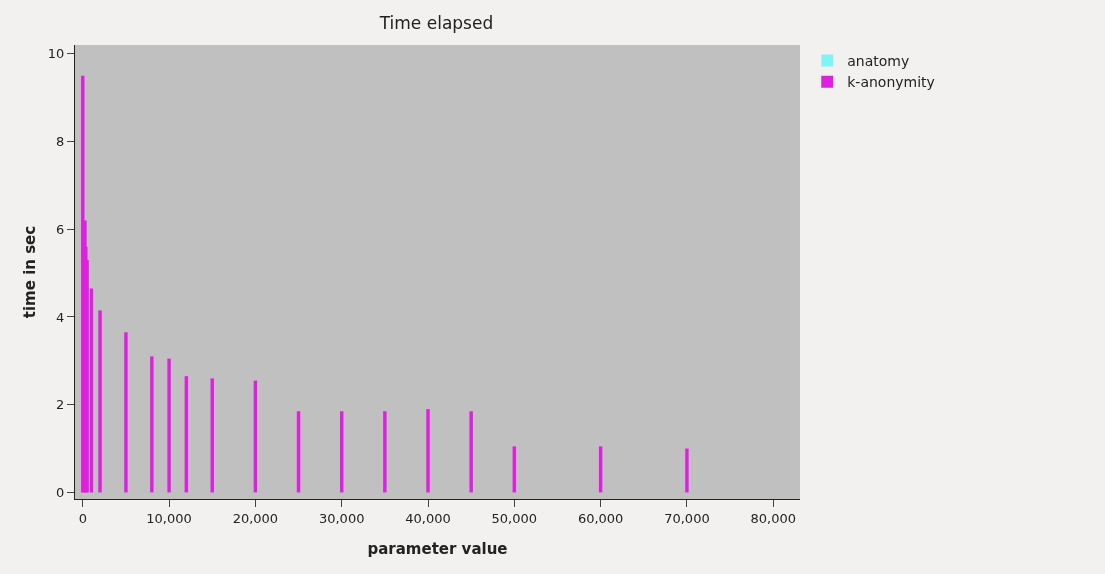 Image resolution: width=1105 pixels, height=574 pixels. What do you see at coordinates (428, 518) in the screenshot?
I see `x-tick-label: 40,000` at bounding box center [428, 518].